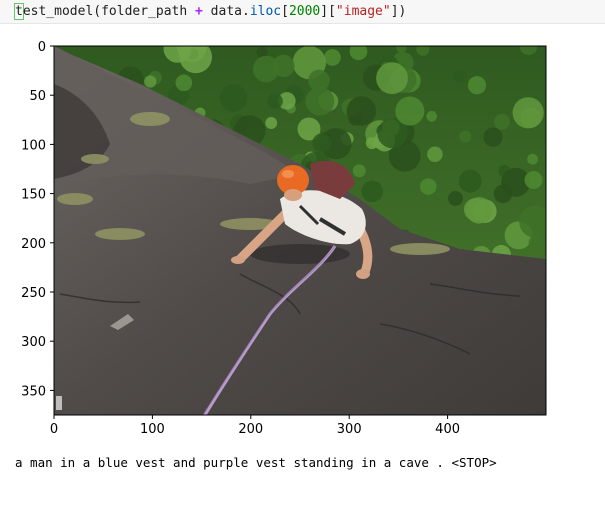  Describe the element at coordinates (33, 195) in the screenshot. I see `y-tick-label: 150` at that location.